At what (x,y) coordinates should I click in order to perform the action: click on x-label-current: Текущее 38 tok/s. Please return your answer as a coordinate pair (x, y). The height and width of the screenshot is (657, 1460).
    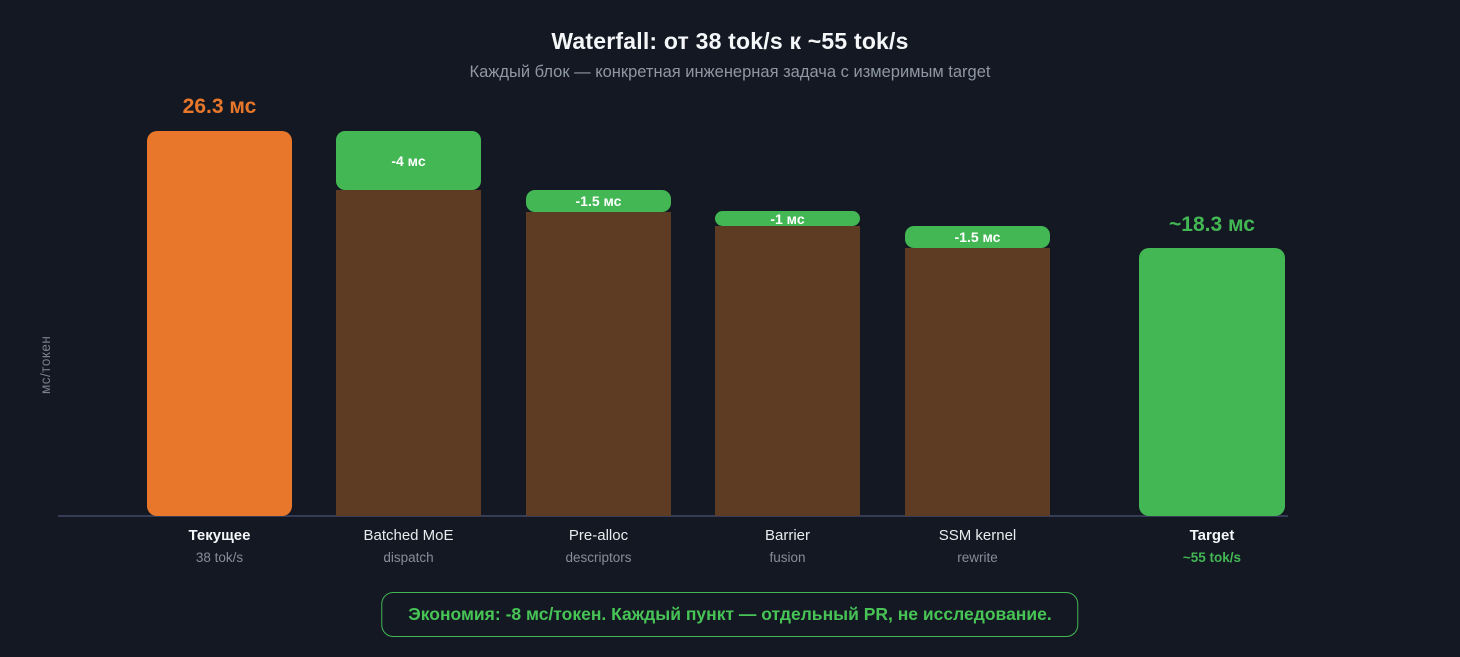
    Looking at the image, I should click on (219, 546).